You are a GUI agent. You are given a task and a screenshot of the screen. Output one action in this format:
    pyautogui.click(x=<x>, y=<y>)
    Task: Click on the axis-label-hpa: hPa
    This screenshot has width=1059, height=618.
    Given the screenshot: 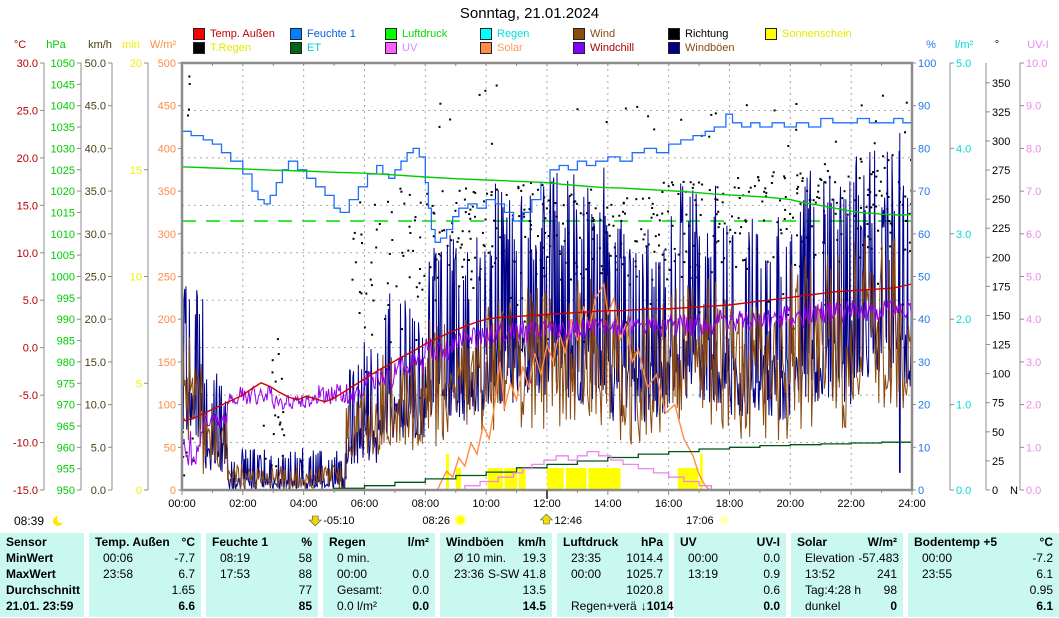 What is the action you would take?
    pyautogui.click(x=56, y=45)
    